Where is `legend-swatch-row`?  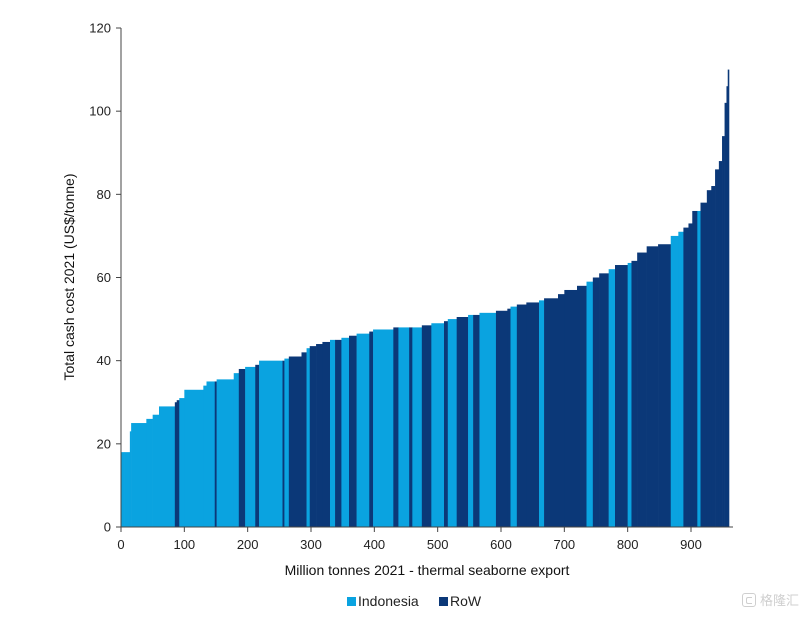
legend-swatch-row is located at coordinates (443, 601).